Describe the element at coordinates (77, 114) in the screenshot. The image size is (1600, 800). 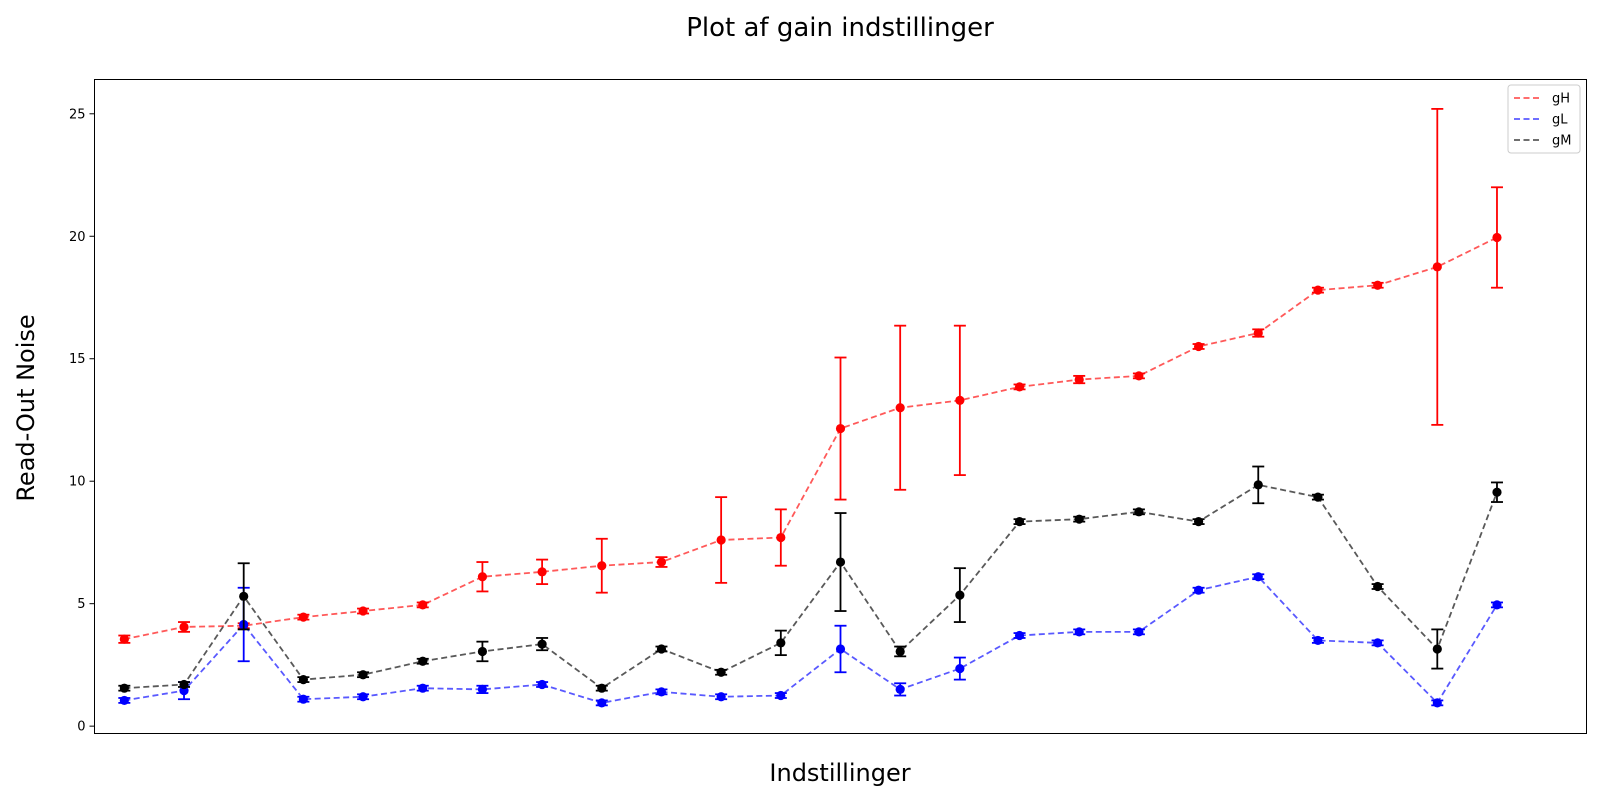
I see `y-tick-label: 25` at that location.